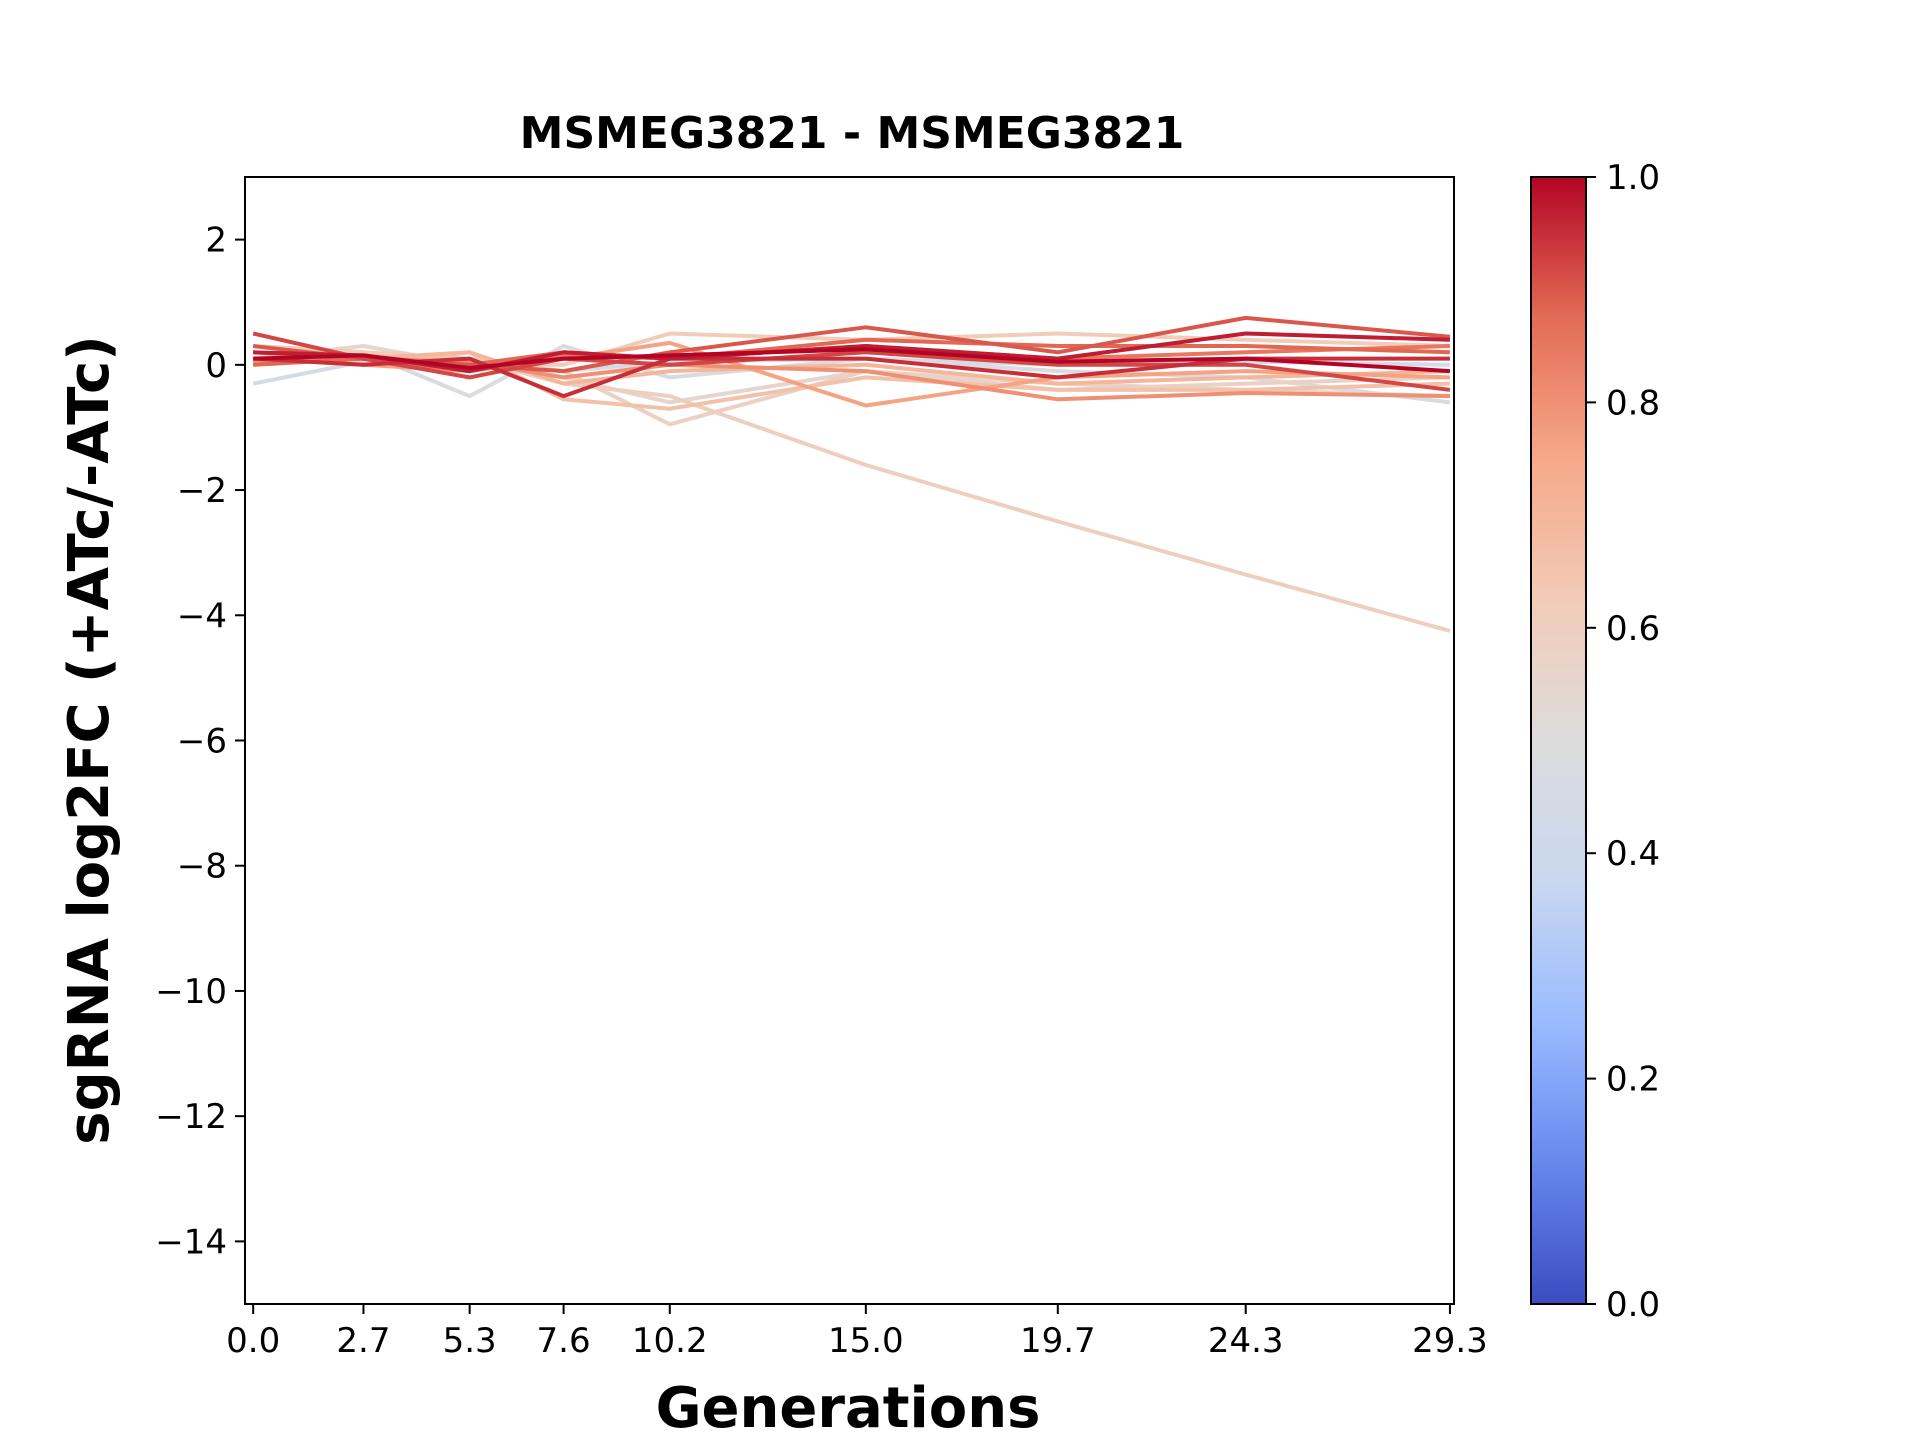 The height and width of the screenshot is (1445, 1920). I want to click on y-tick-label: −2, so click(202, 491).